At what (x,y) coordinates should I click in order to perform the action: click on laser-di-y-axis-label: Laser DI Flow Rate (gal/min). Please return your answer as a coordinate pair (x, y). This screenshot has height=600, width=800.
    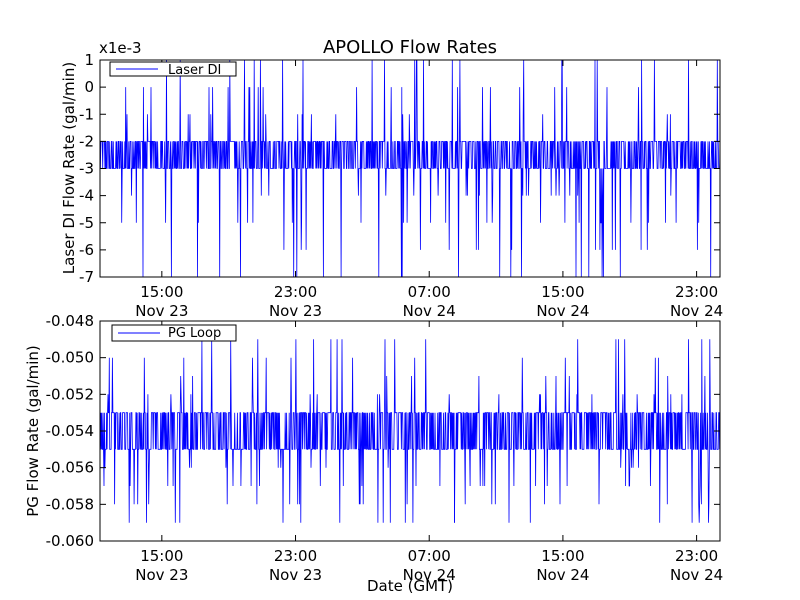
    Looking at the image, I should click on (69, 168).